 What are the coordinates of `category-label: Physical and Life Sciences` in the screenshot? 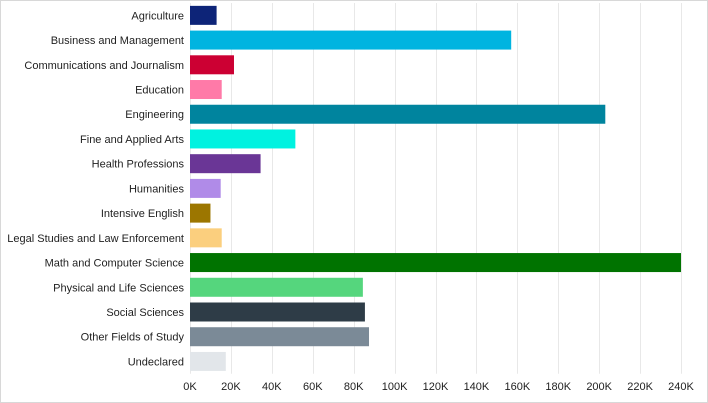 It's located at (118, 288).